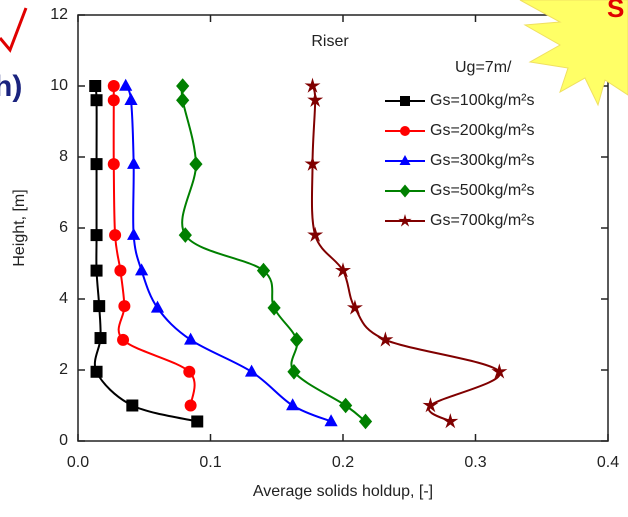 This screenshot has width=628, height=517. I want to click on legend-item: Gs=200kg/m²s, so click(459, 130).